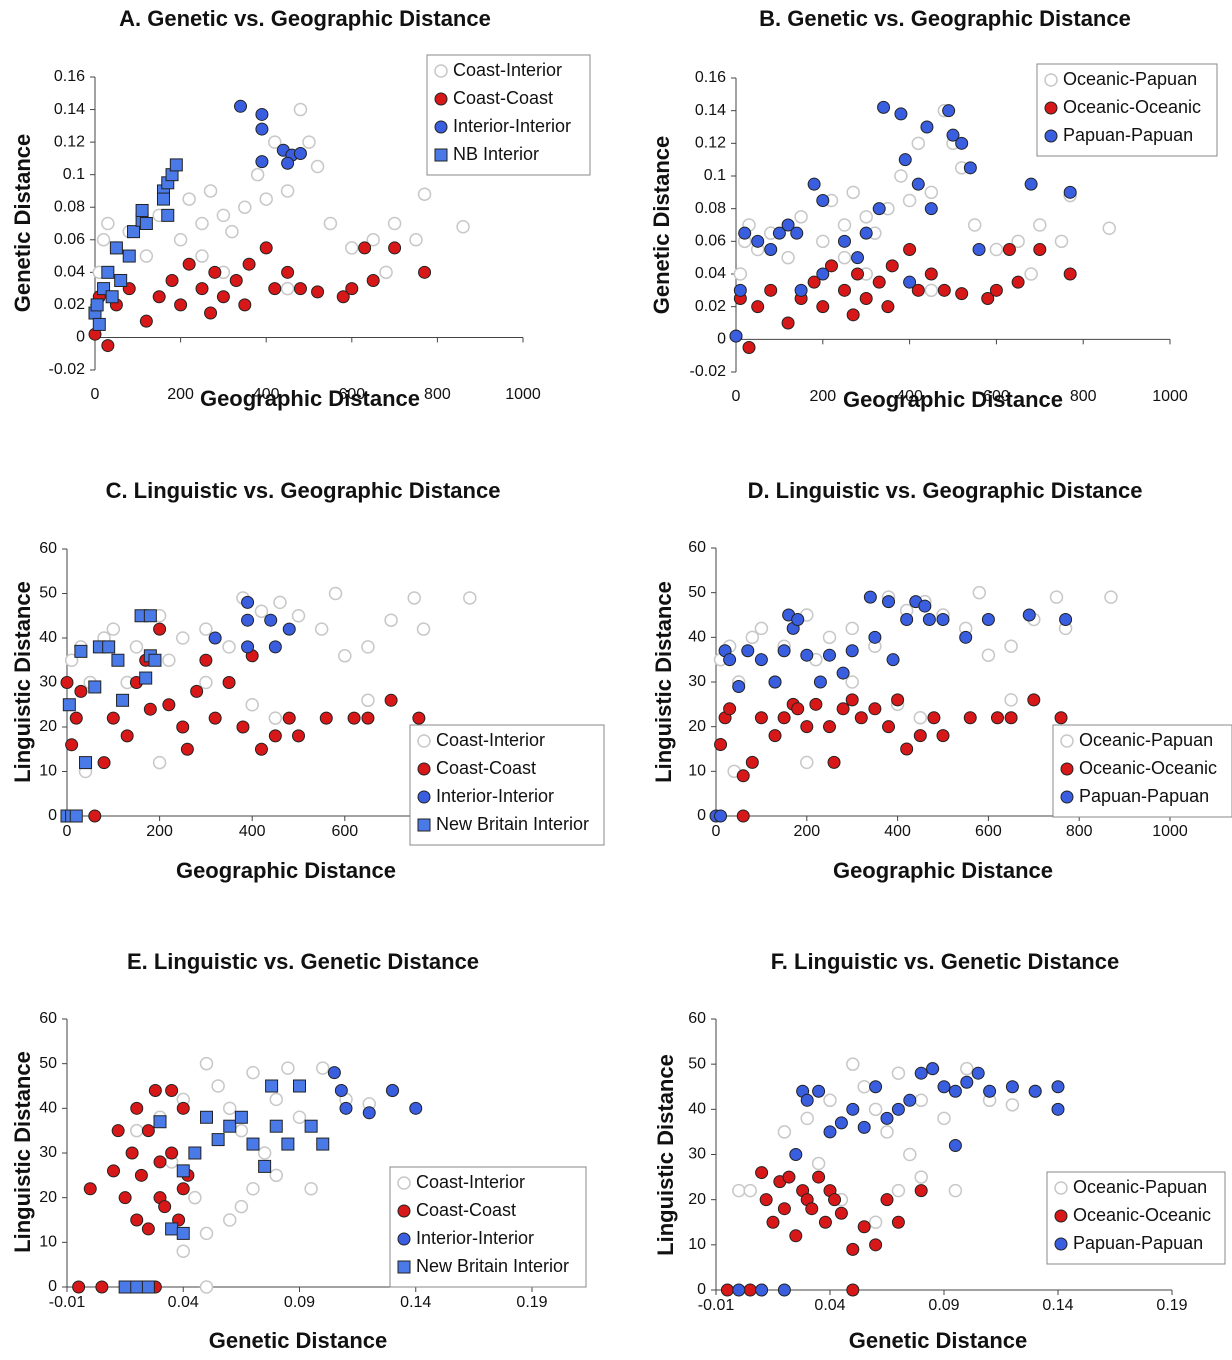  I want to click on x-tick-label: 600, so click(344, 831).